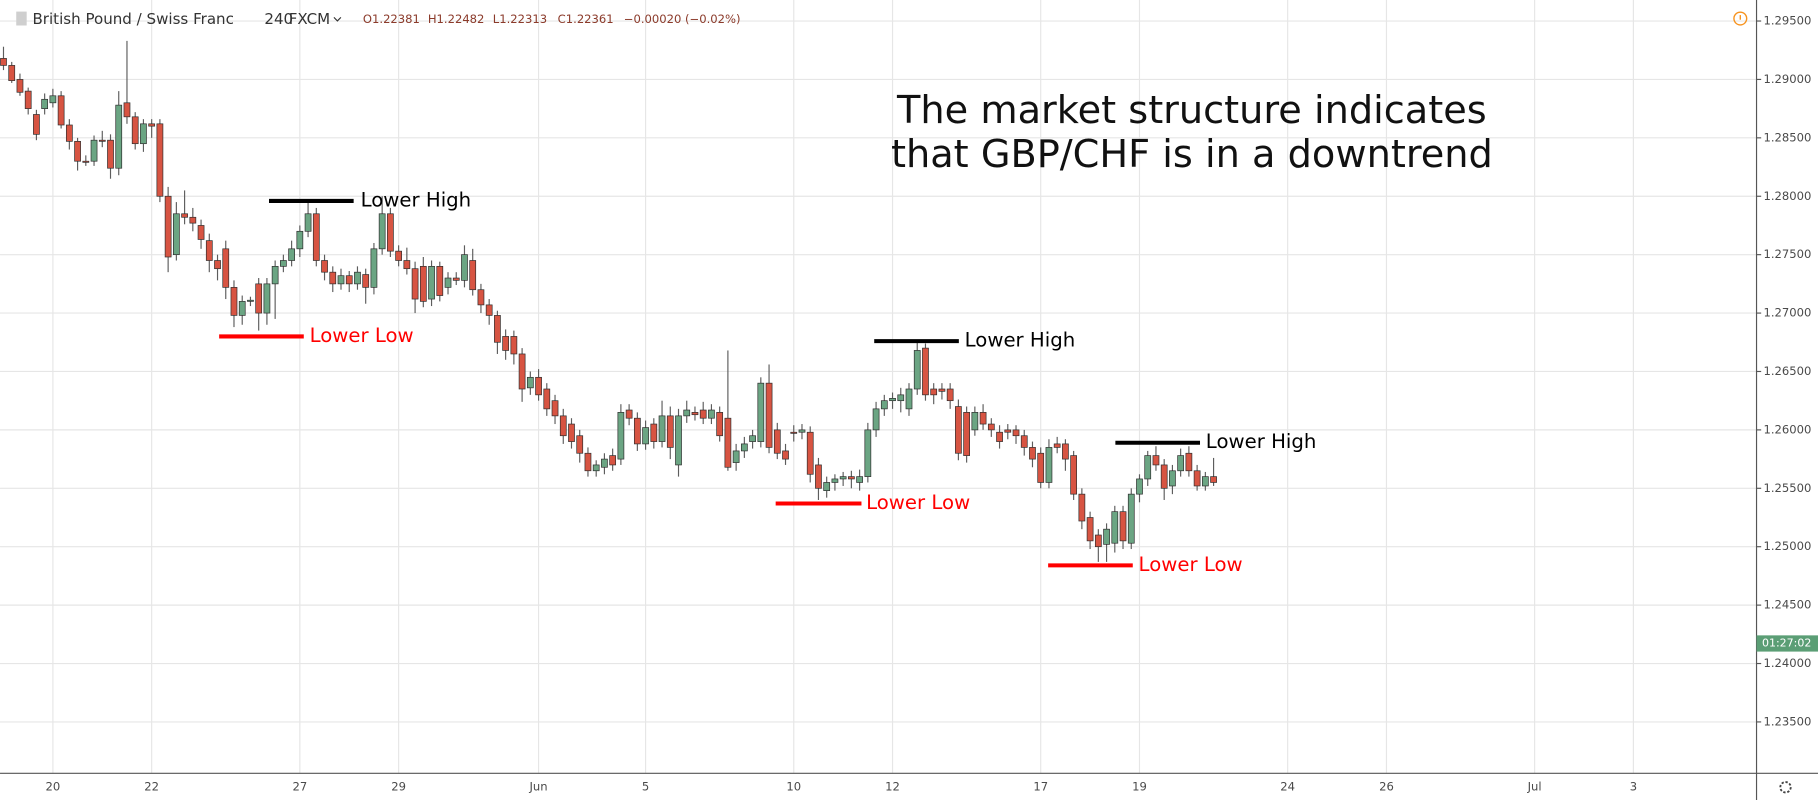 The width and height of the screenshot is (1818, 800). I want to click on countdown: 01:27:02, so click(1786, 642).